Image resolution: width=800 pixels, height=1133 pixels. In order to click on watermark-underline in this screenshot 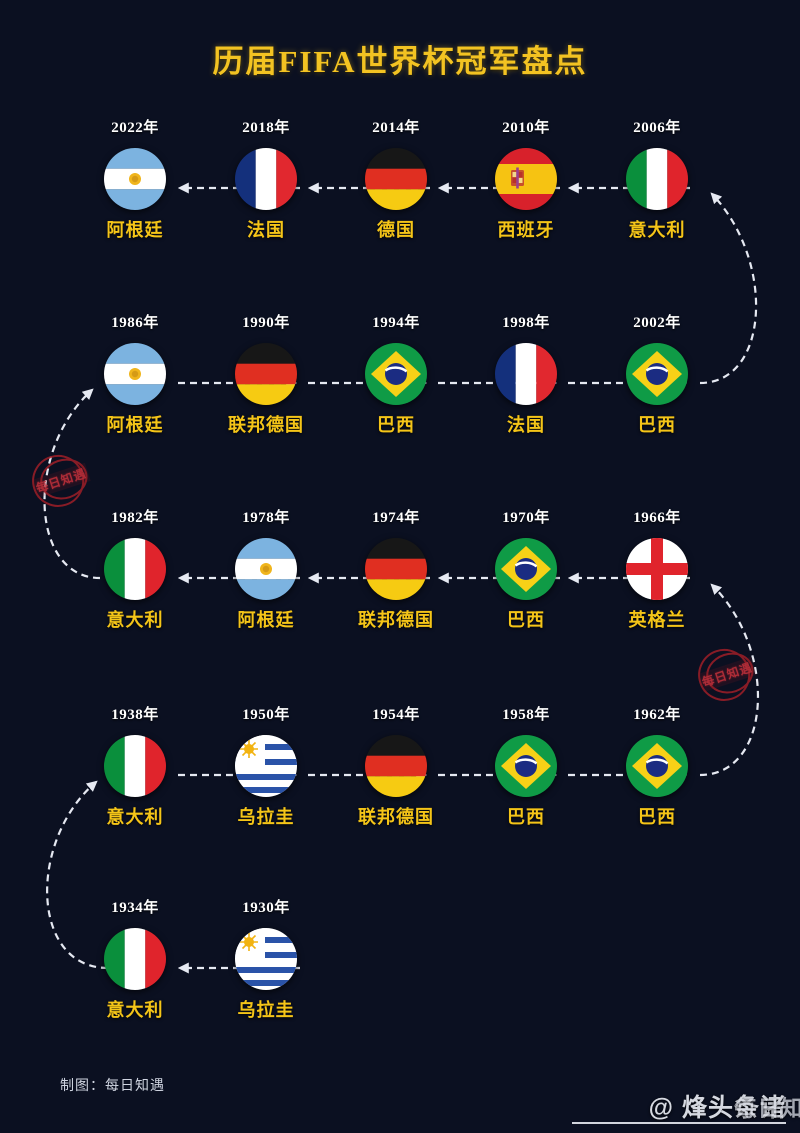, I will do `click(679, 1123)`.